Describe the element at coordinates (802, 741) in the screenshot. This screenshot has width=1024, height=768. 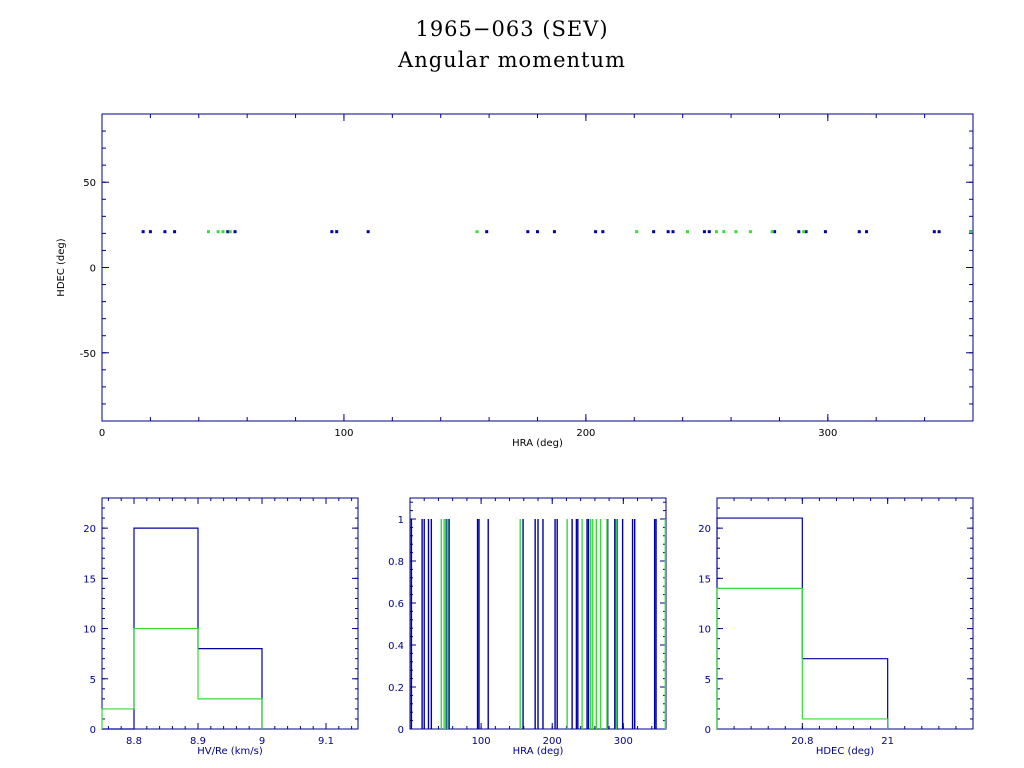
I see `hist-hdec-x-tick-label: 20.8` at that location.